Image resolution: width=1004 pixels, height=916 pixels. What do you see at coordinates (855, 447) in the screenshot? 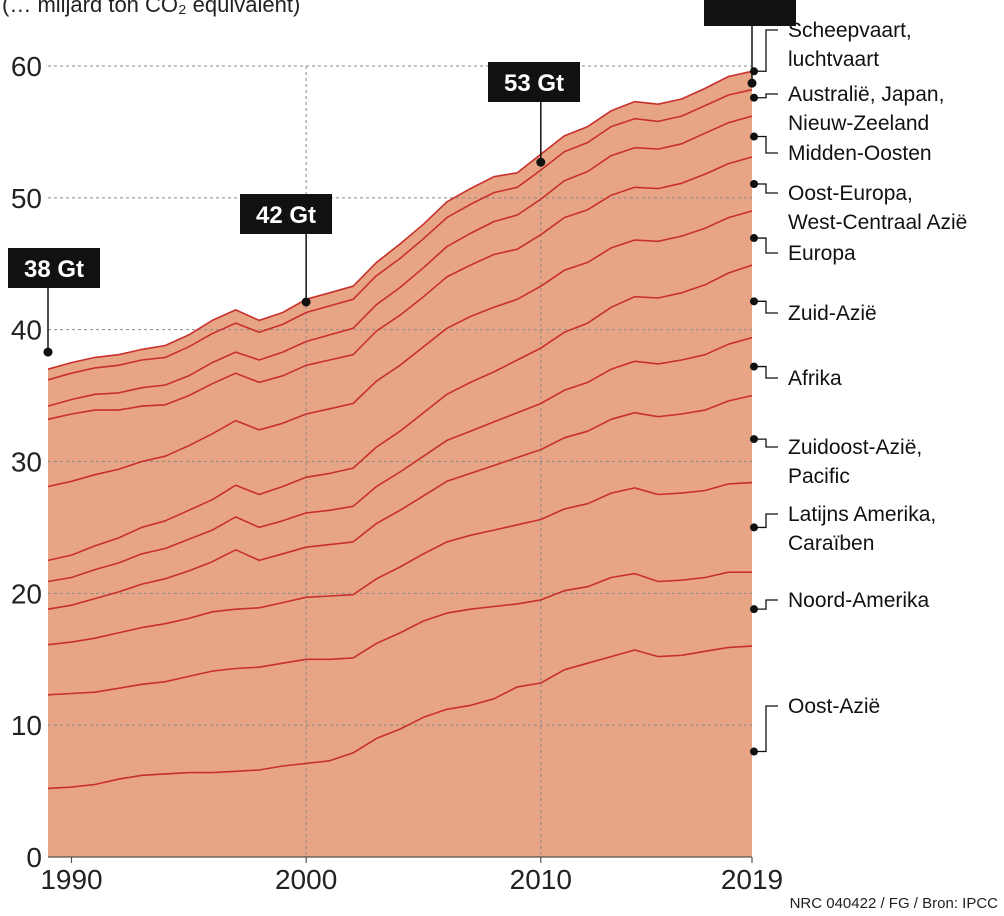
I see `label-line: Zuidoost-Azië,` at bounding box center [855, 447].